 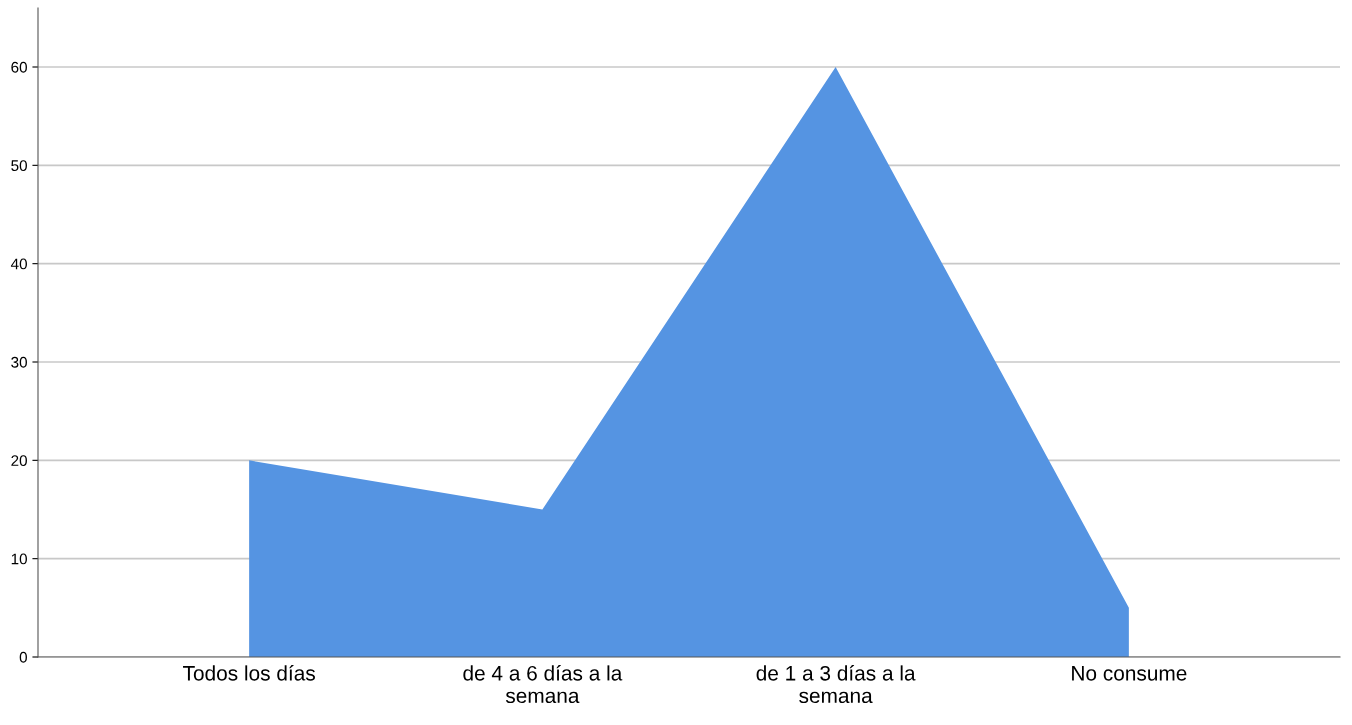 What do you see at coordinates (18, 264) in the screenshot?
I see `y-tick-label: 40` at bounding box center [18, 264].